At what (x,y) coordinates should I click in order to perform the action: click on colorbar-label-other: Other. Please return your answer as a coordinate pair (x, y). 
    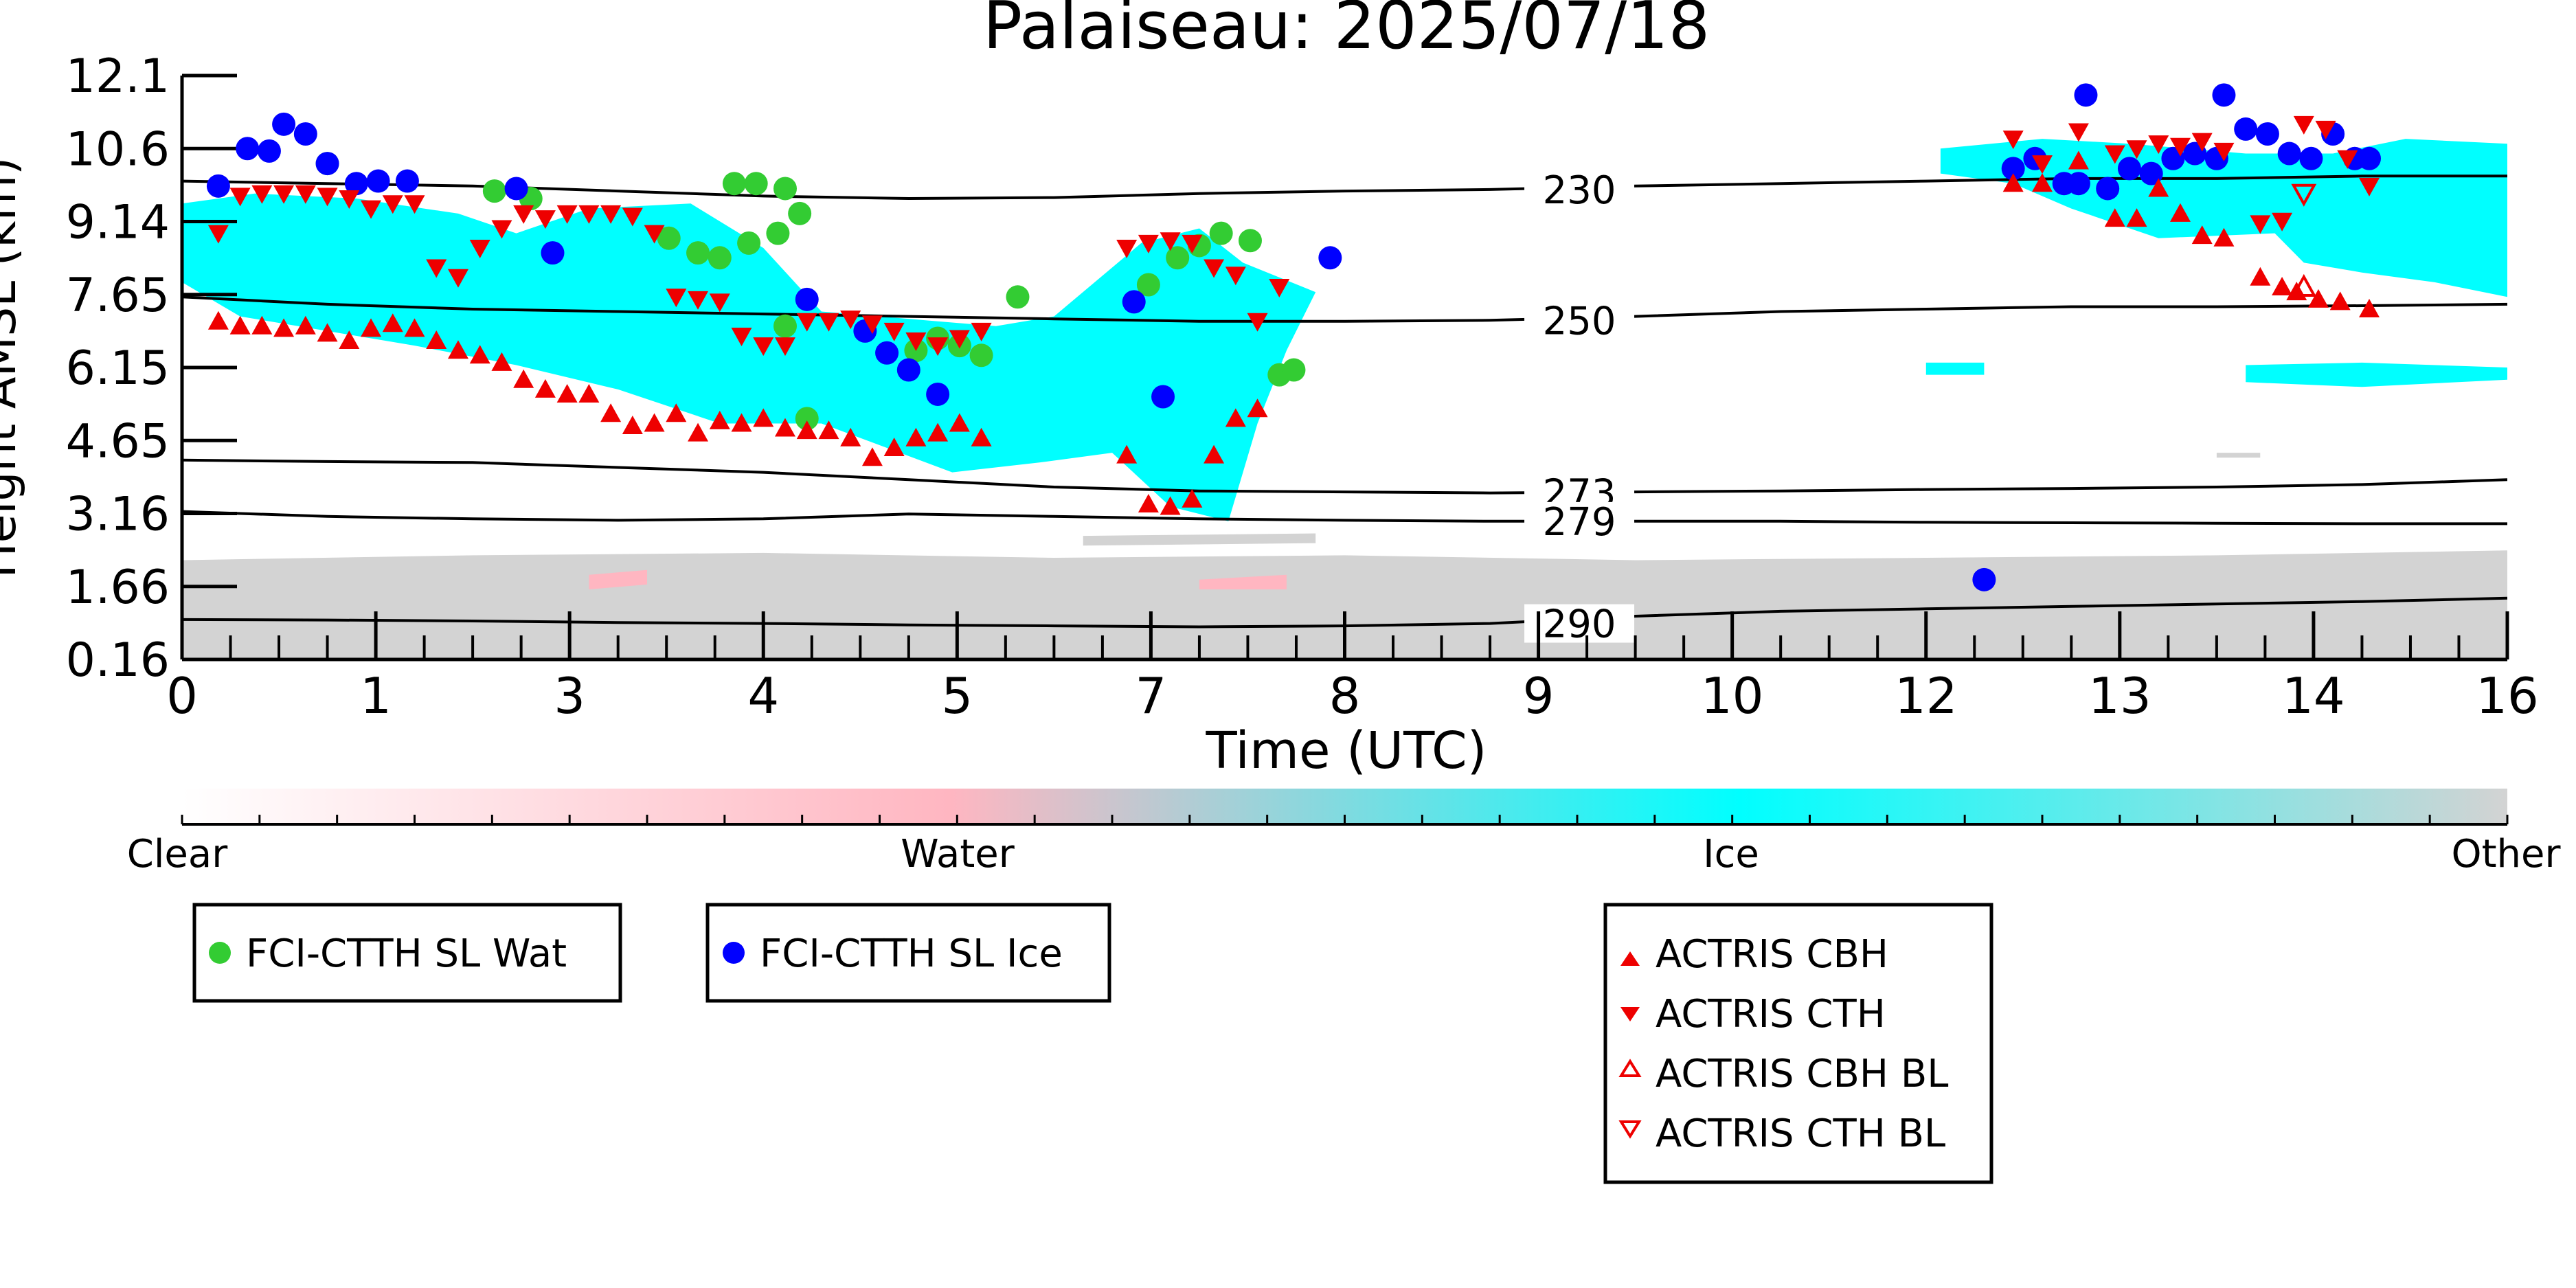
    Looking at the image, I should click on (2506, 854).